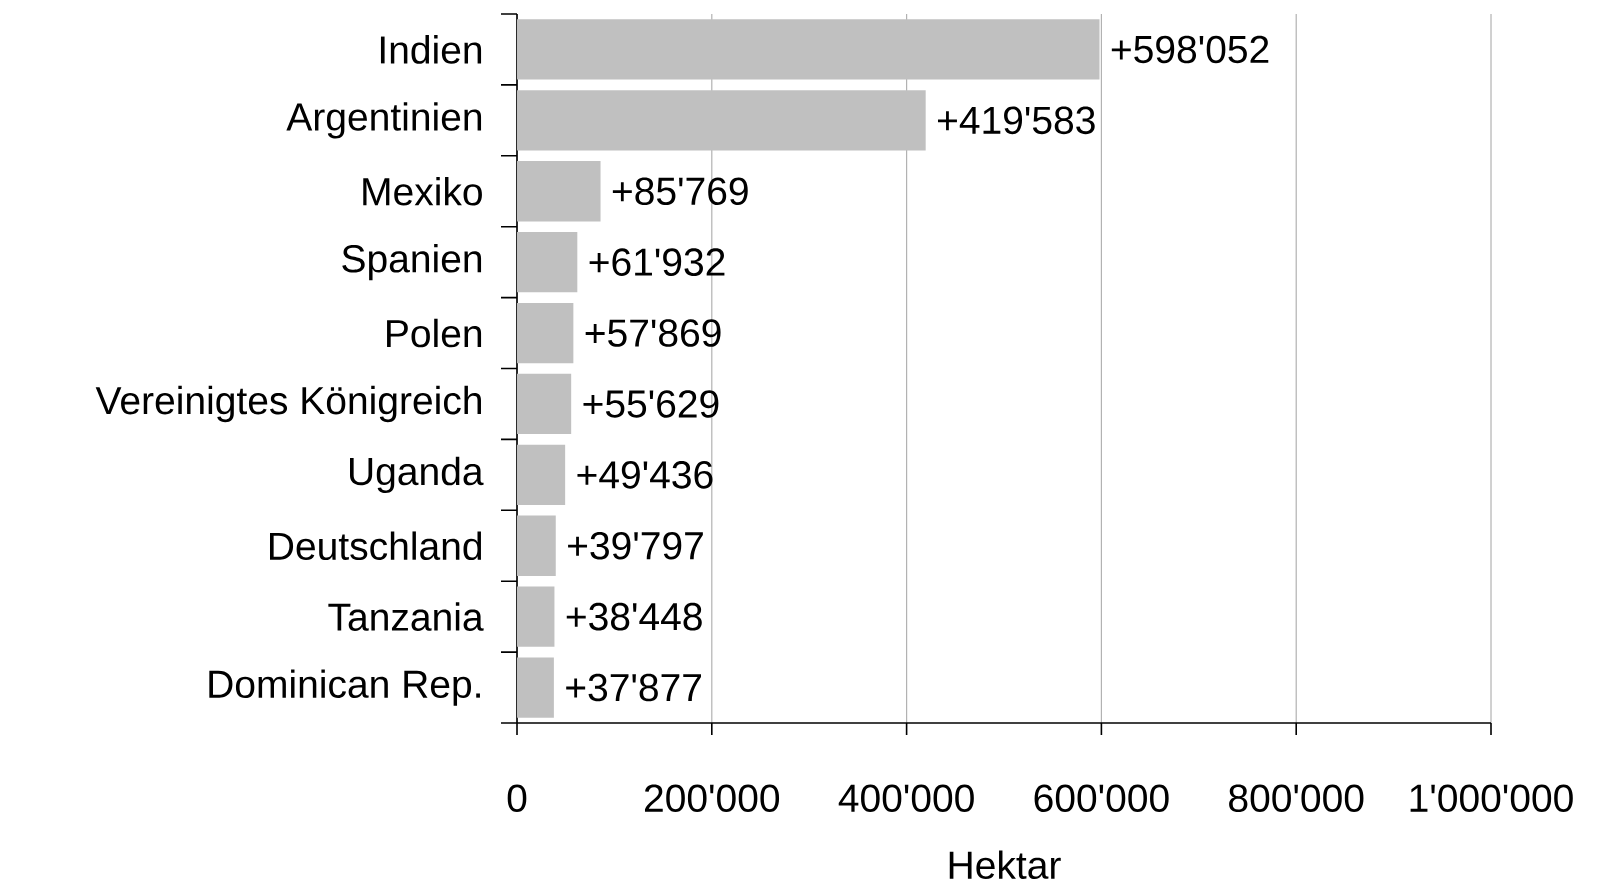  What do you see at coordinates (344, 687) in the screenshot?
I see `y-tick-label: Dominican Rep.` at bounding box center [344, 687].